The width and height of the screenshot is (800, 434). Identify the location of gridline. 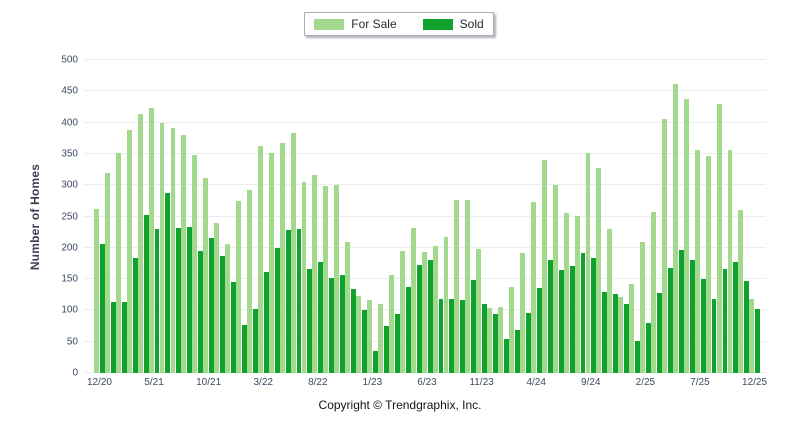
(425, 247).